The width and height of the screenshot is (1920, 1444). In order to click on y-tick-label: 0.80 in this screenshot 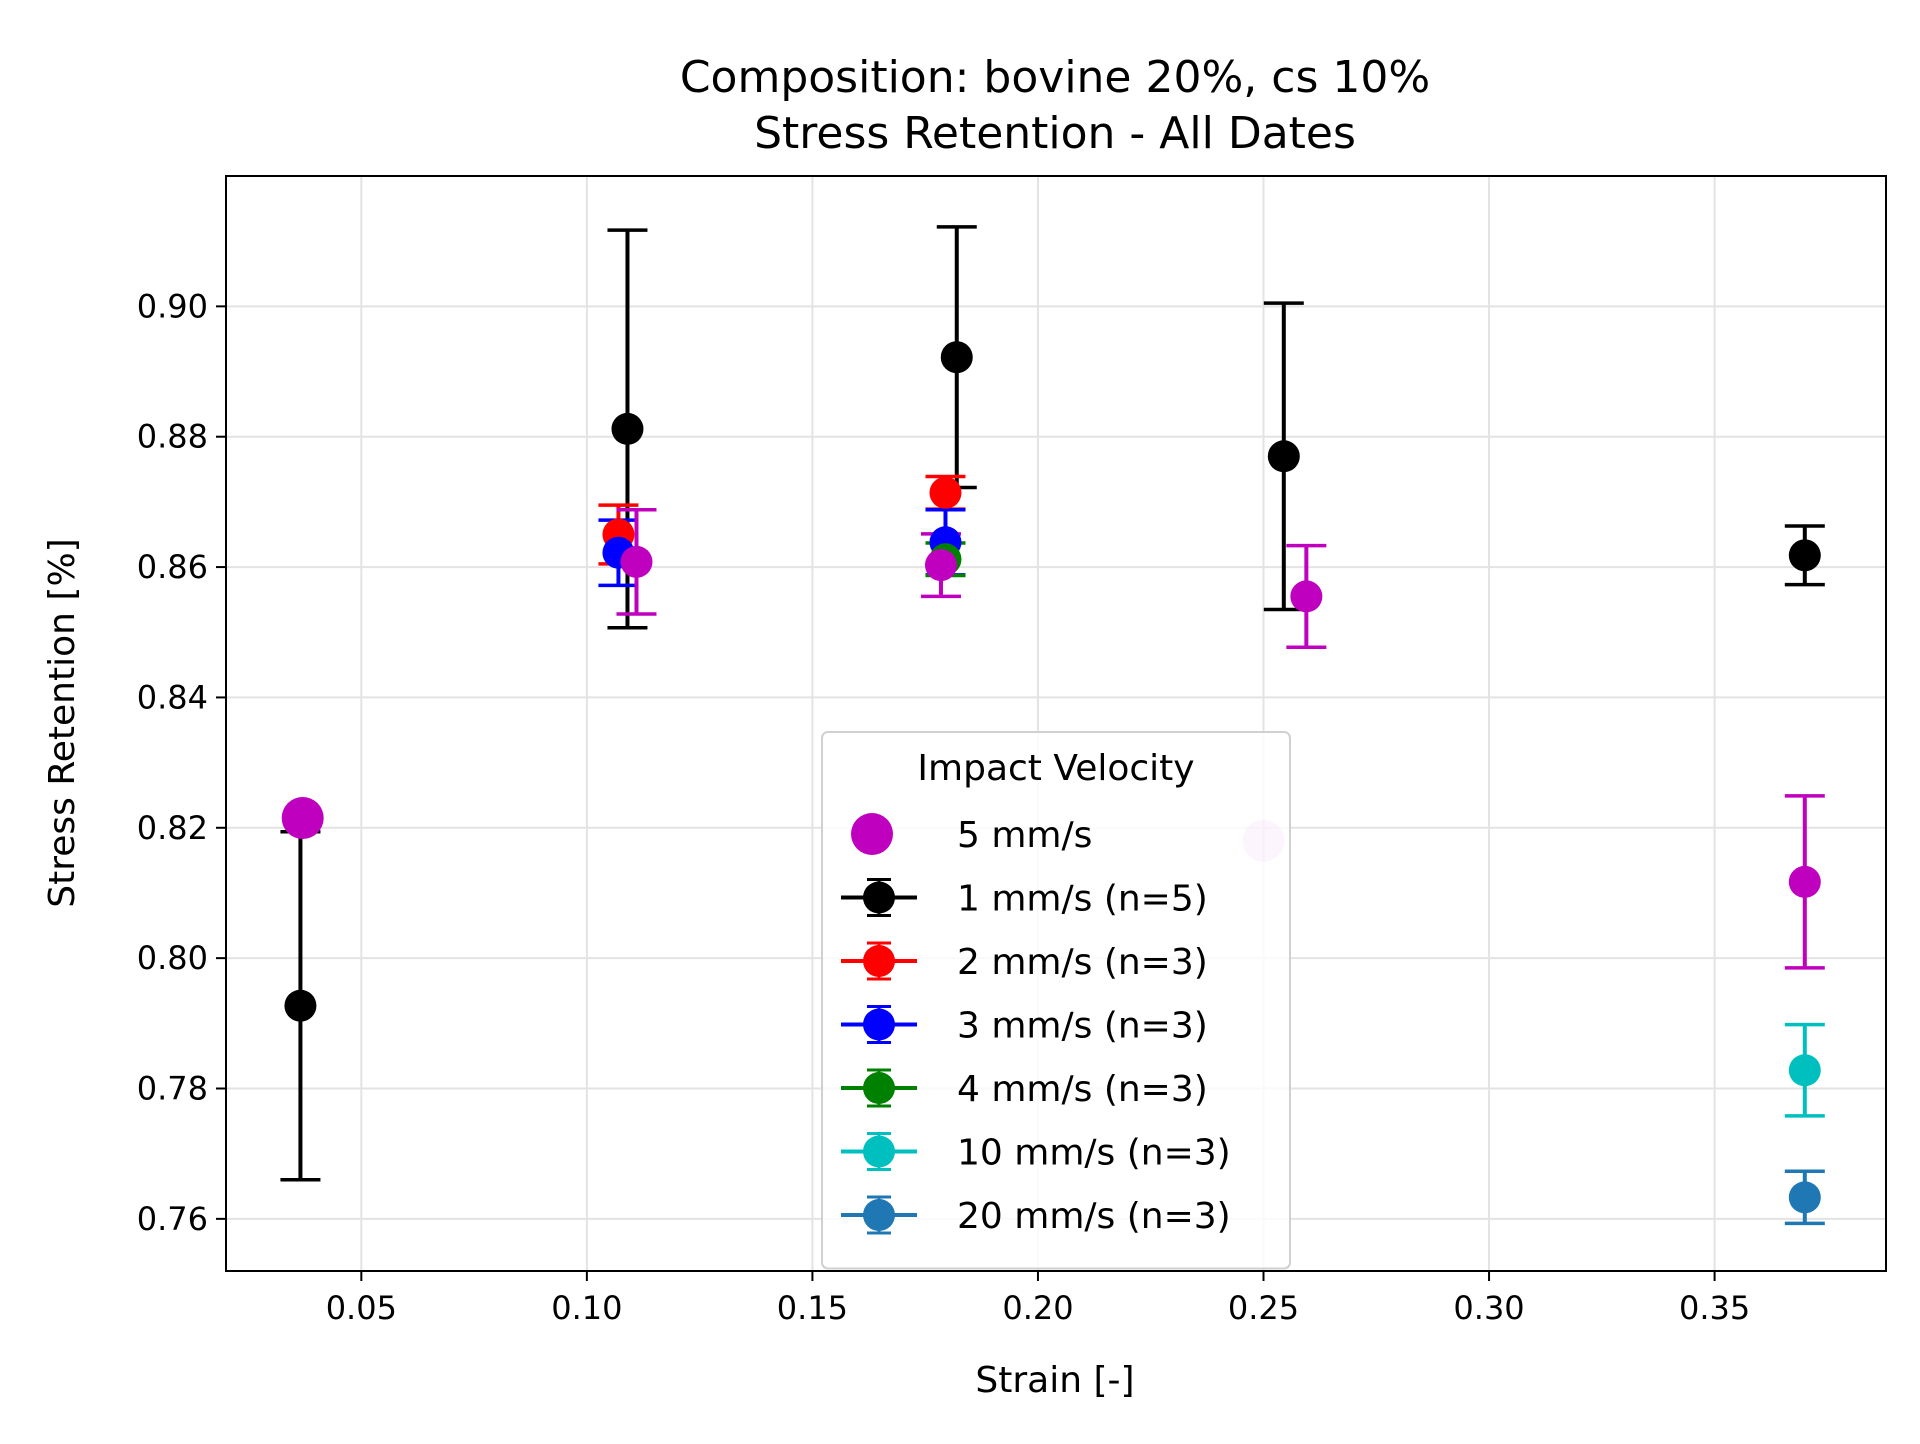, I will do `click(172, 958)`.